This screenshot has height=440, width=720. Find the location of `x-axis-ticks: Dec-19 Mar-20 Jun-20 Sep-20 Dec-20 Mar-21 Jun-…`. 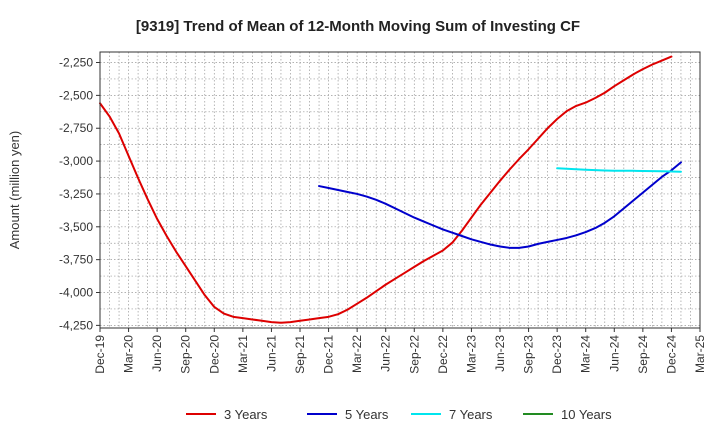

x-axis-ticks: Dec-19 Mar-20 Jun-20 Sep-20 Dec-20 Mar-21 Jun-… is located at coordinates (400, 351).